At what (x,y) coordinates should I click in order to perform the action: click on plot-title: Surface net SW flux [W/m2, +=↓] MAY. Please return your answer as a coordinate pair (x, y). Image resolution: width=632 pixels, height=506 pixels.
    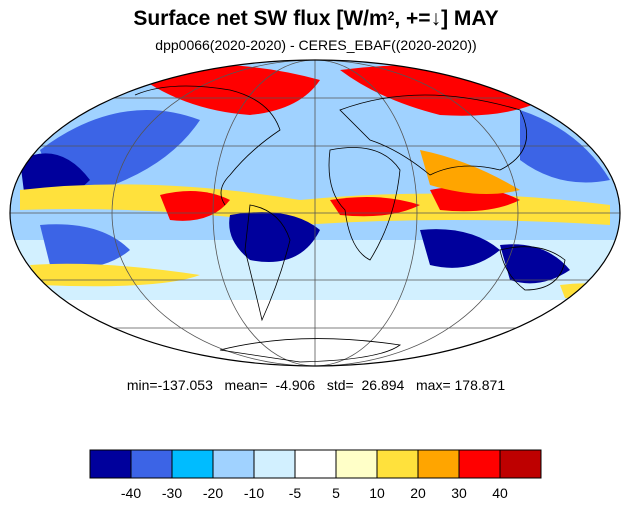
    Looking at the image, I should click on (316, 19).